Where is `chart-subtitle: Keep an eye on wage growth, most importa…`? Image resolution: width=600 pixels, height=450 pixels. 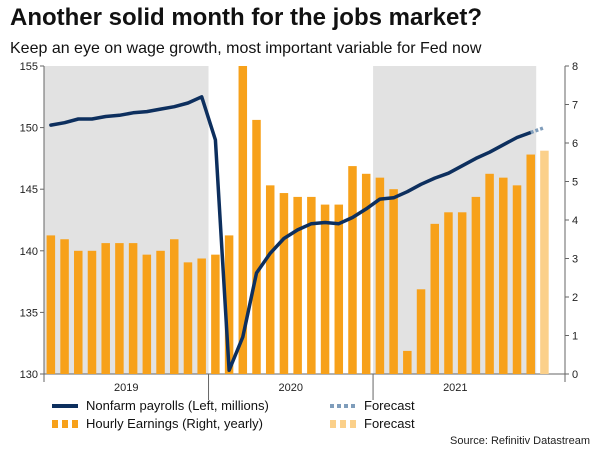 chart-subtitle: Keep an eye on wage growth, most importa… is located at coordinates (246, 48).